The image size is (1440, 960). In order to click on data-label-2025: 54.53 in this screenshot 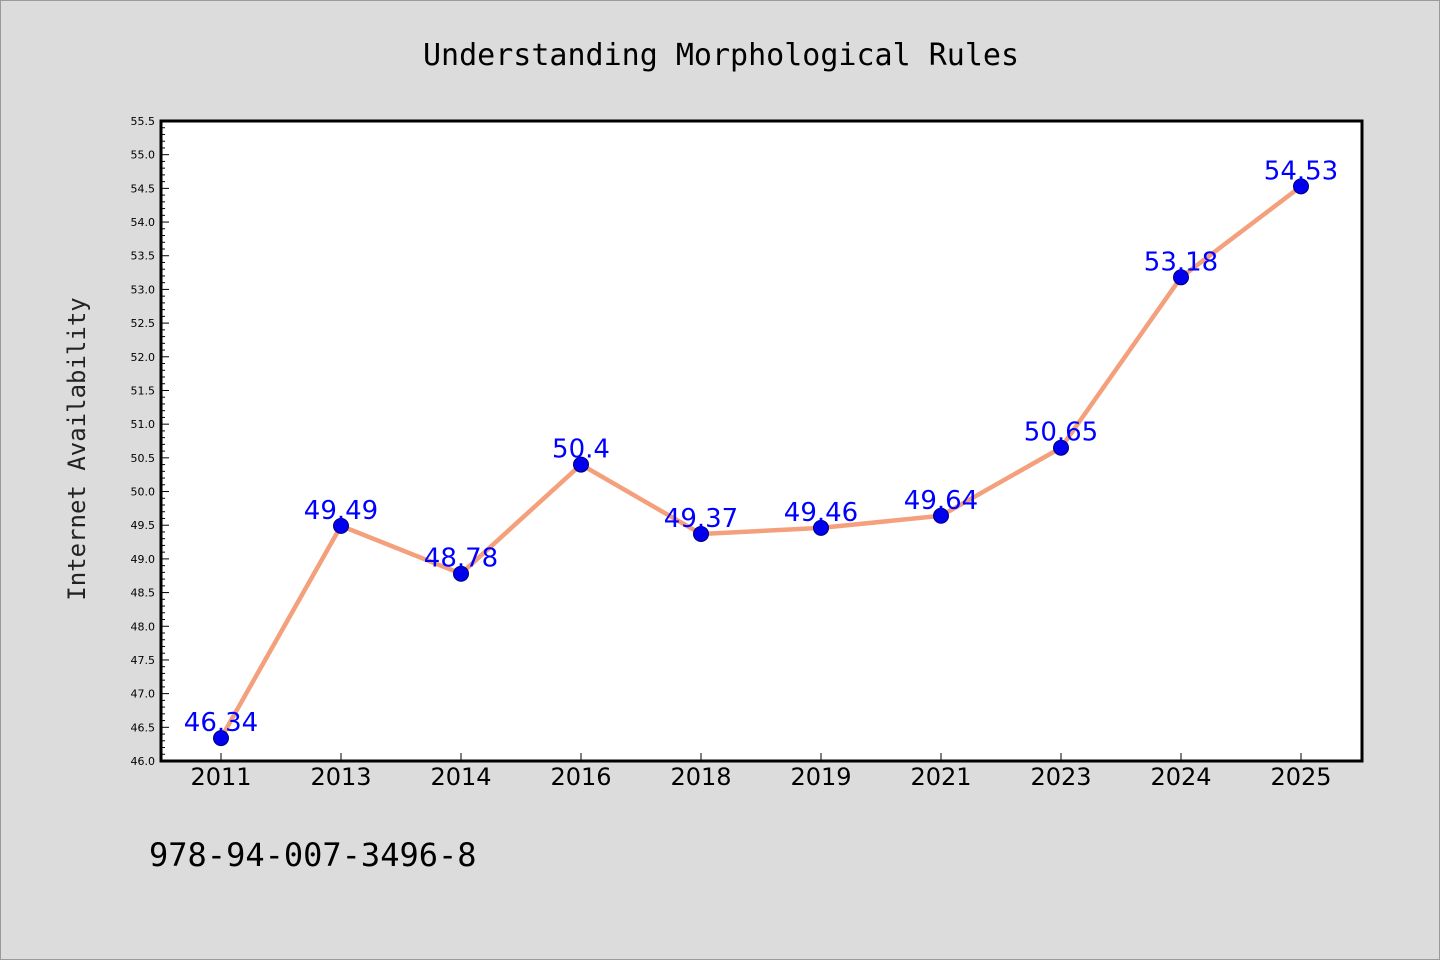, I will do `click(1301, 171)`.